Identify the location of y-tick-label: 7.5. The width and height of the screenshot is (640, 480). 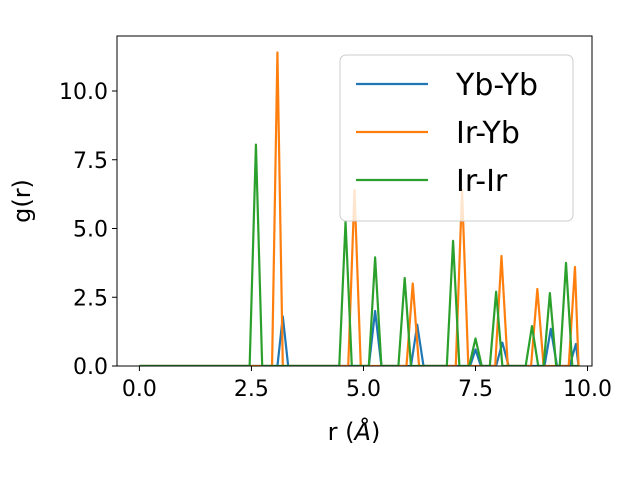
(90, 161).